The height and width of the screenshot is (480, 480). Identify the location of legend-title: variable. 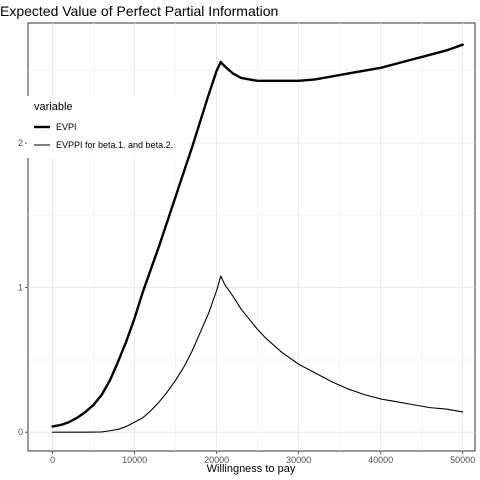
(53, 107).